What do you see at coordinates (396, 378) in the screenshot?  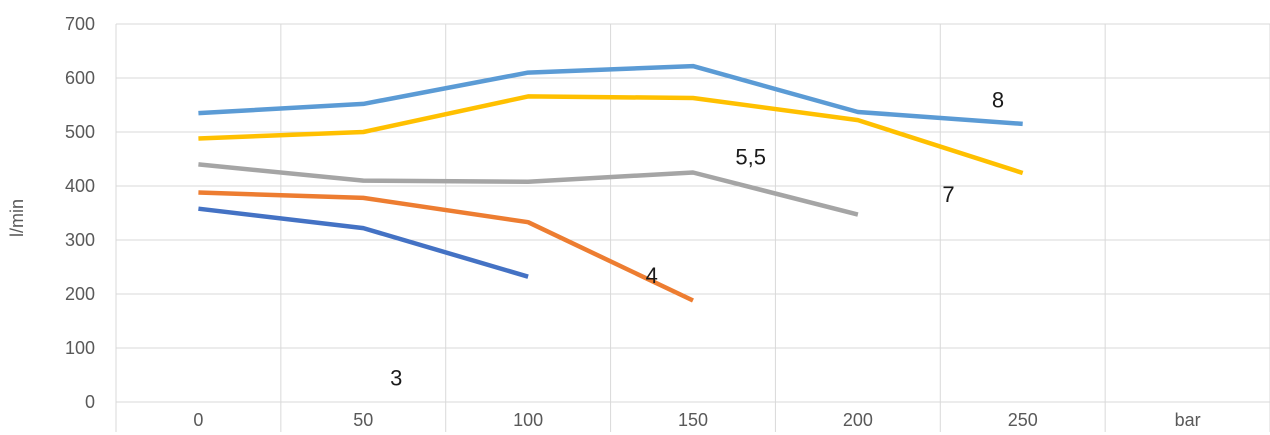 I see `series-label: 3` at bounding box center [396, 378].